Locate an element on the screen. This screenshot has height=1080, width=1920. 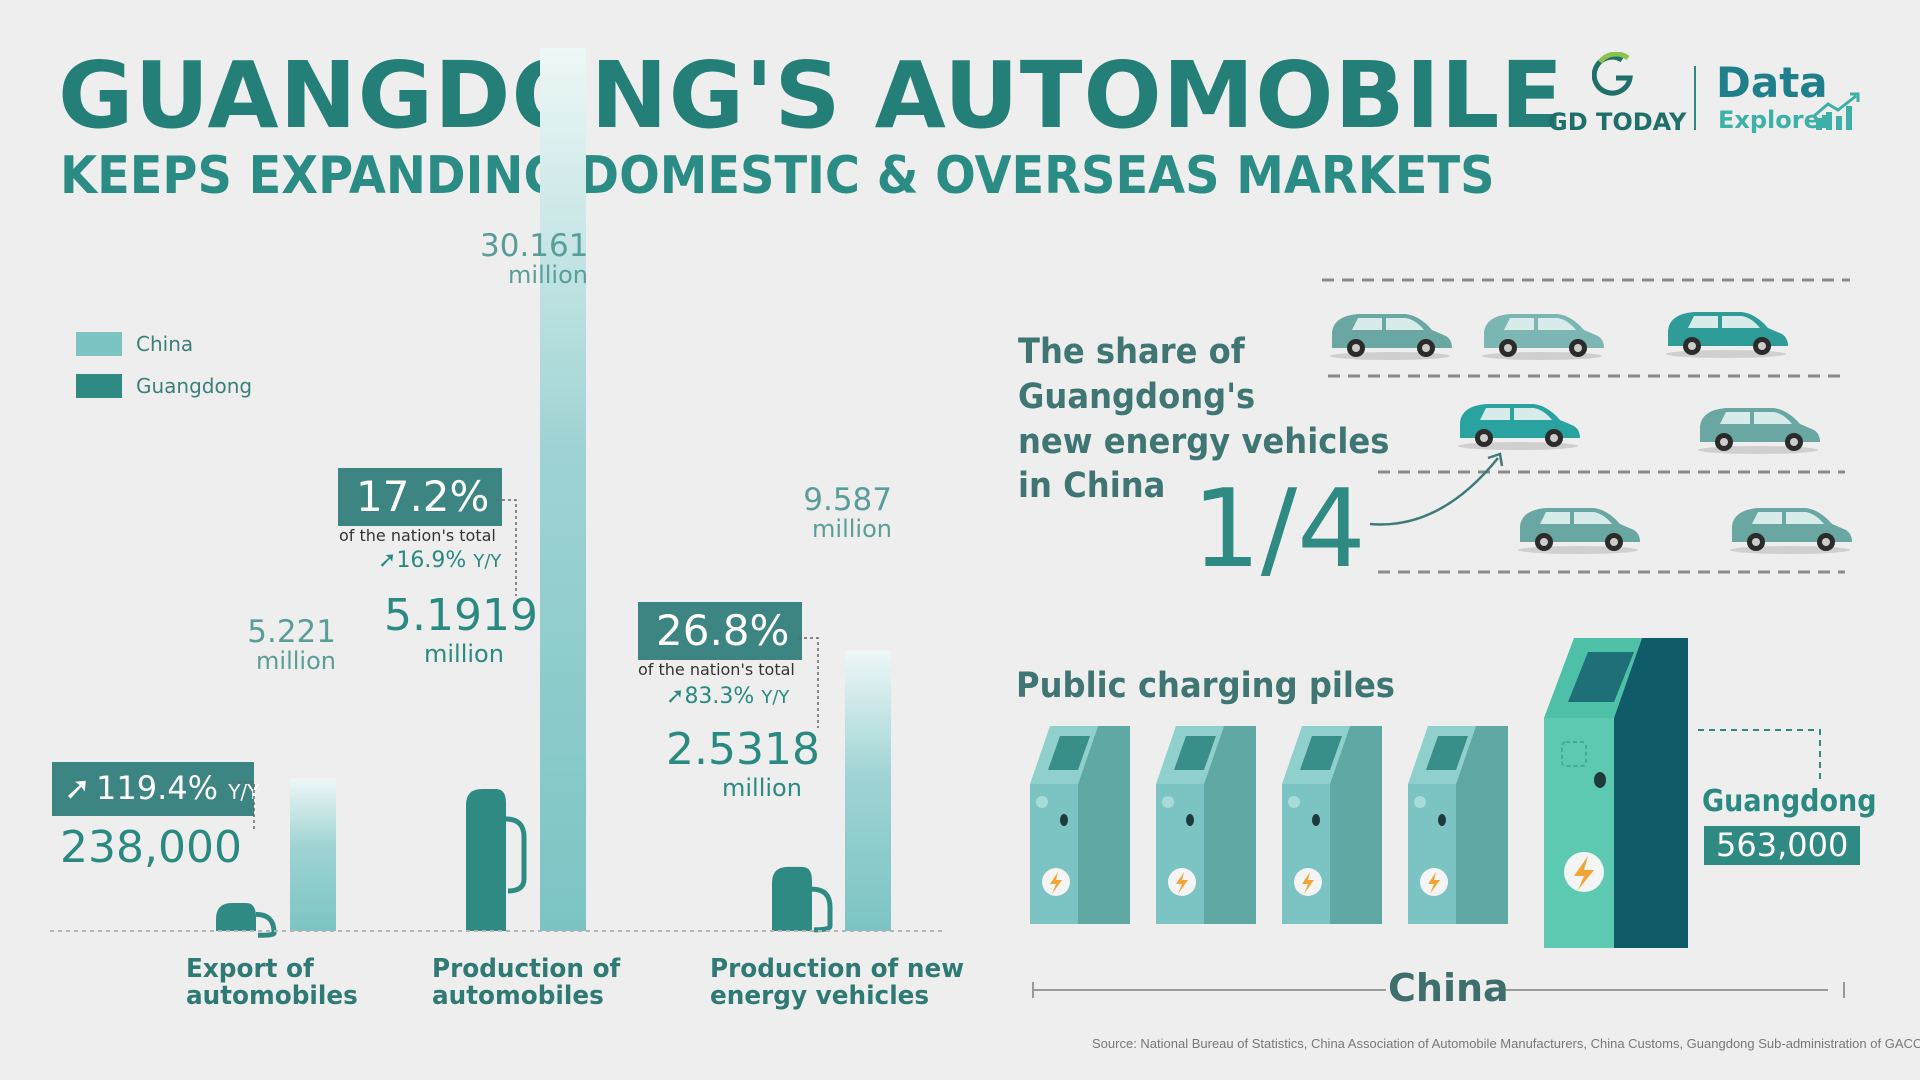
china-value-production: 30.161 million is located at coordinates (534, 258).